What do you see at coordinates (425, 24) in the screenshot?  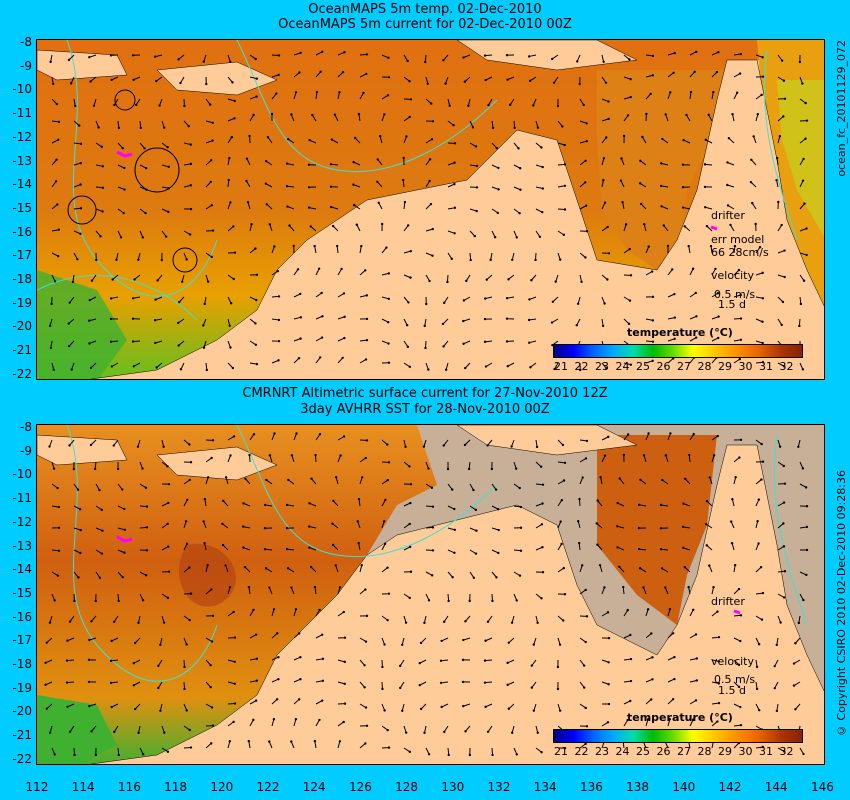 I see `top-title-line2: OceanMAPS 5m current for 02-Dec-2010 00Z` at bounding box center [425, 24].